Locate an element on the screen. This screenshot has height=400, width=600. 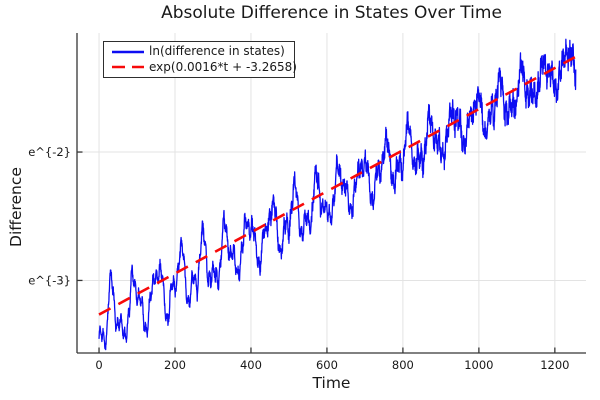
chart-title: Absolute Difference in States Over Time is located at coordinates (331, 13).